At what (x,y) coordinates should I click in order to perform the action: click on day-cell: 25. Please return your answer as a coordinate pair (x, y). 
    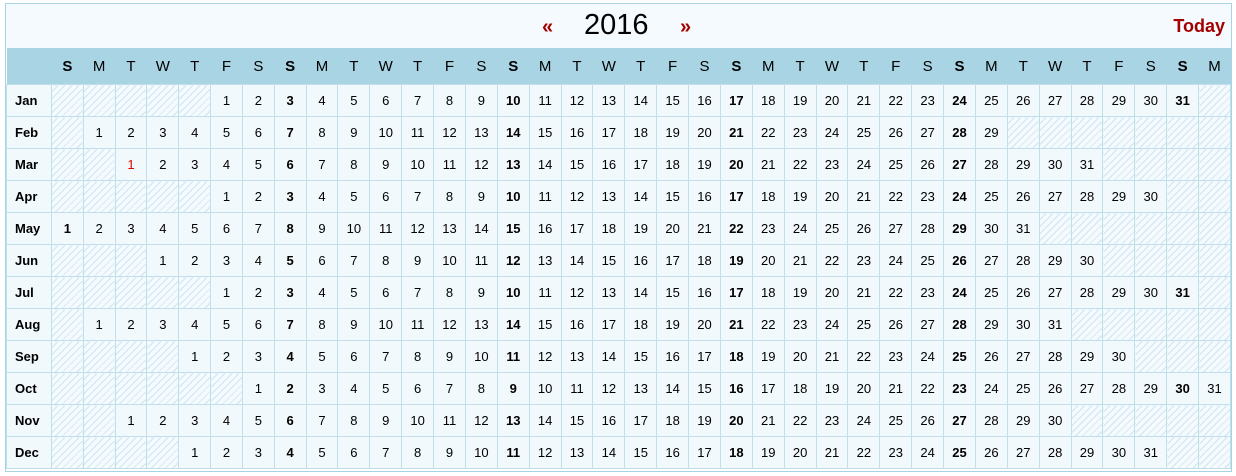
    Looking at the image, I should click on (991, 100).